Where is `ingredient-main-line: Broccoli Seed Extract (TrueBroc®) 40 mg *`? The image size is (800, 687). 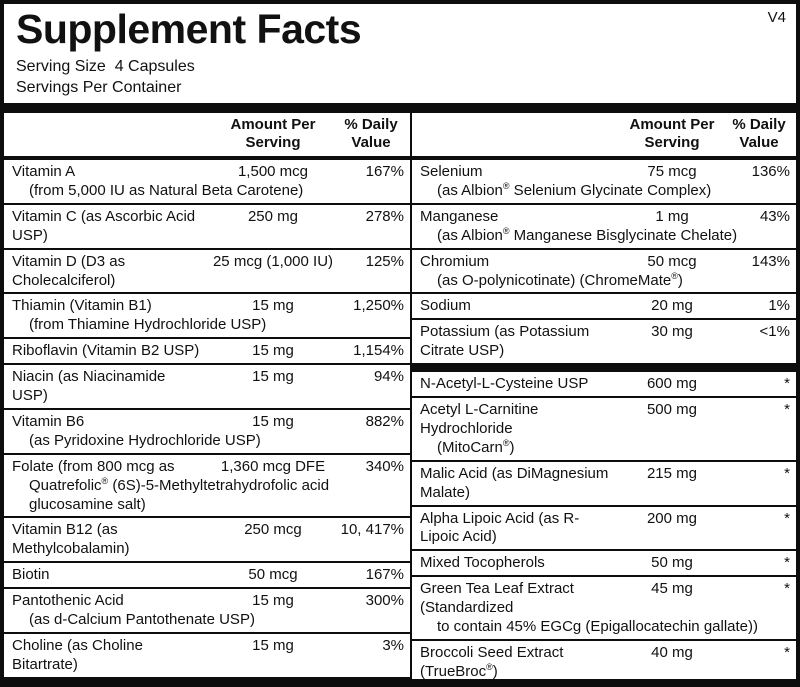 ingredient-main-line: Broccoli Seed Extract (TrueBroc®) 40 mg * is located at coordinates (605, 661).